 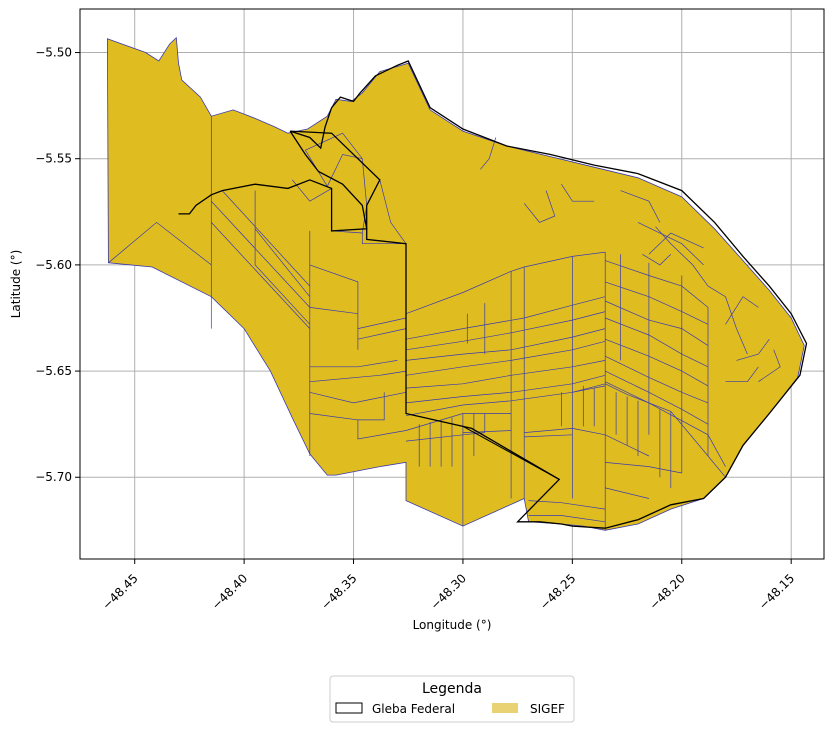 What do you see at coordinates (53, 477) in the screenshot?
I see `y-tick-label: −5.70` at bounding box center [53, 477].